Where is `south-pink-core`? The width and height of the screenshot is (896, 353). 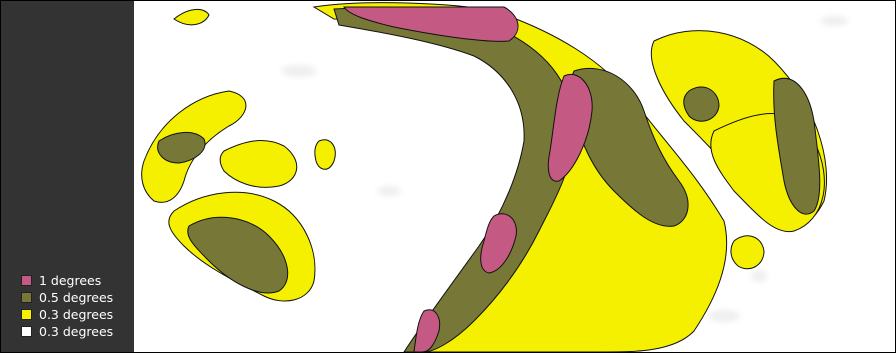 south-pink-core is located at coordinates (427, 330).